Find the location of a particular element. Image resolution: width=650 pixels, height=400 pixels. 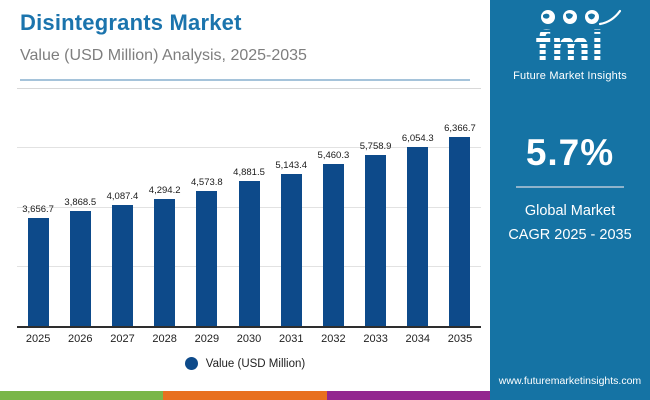

bar-column-2035: 6,366.7 is located at coordinates (460, 207).